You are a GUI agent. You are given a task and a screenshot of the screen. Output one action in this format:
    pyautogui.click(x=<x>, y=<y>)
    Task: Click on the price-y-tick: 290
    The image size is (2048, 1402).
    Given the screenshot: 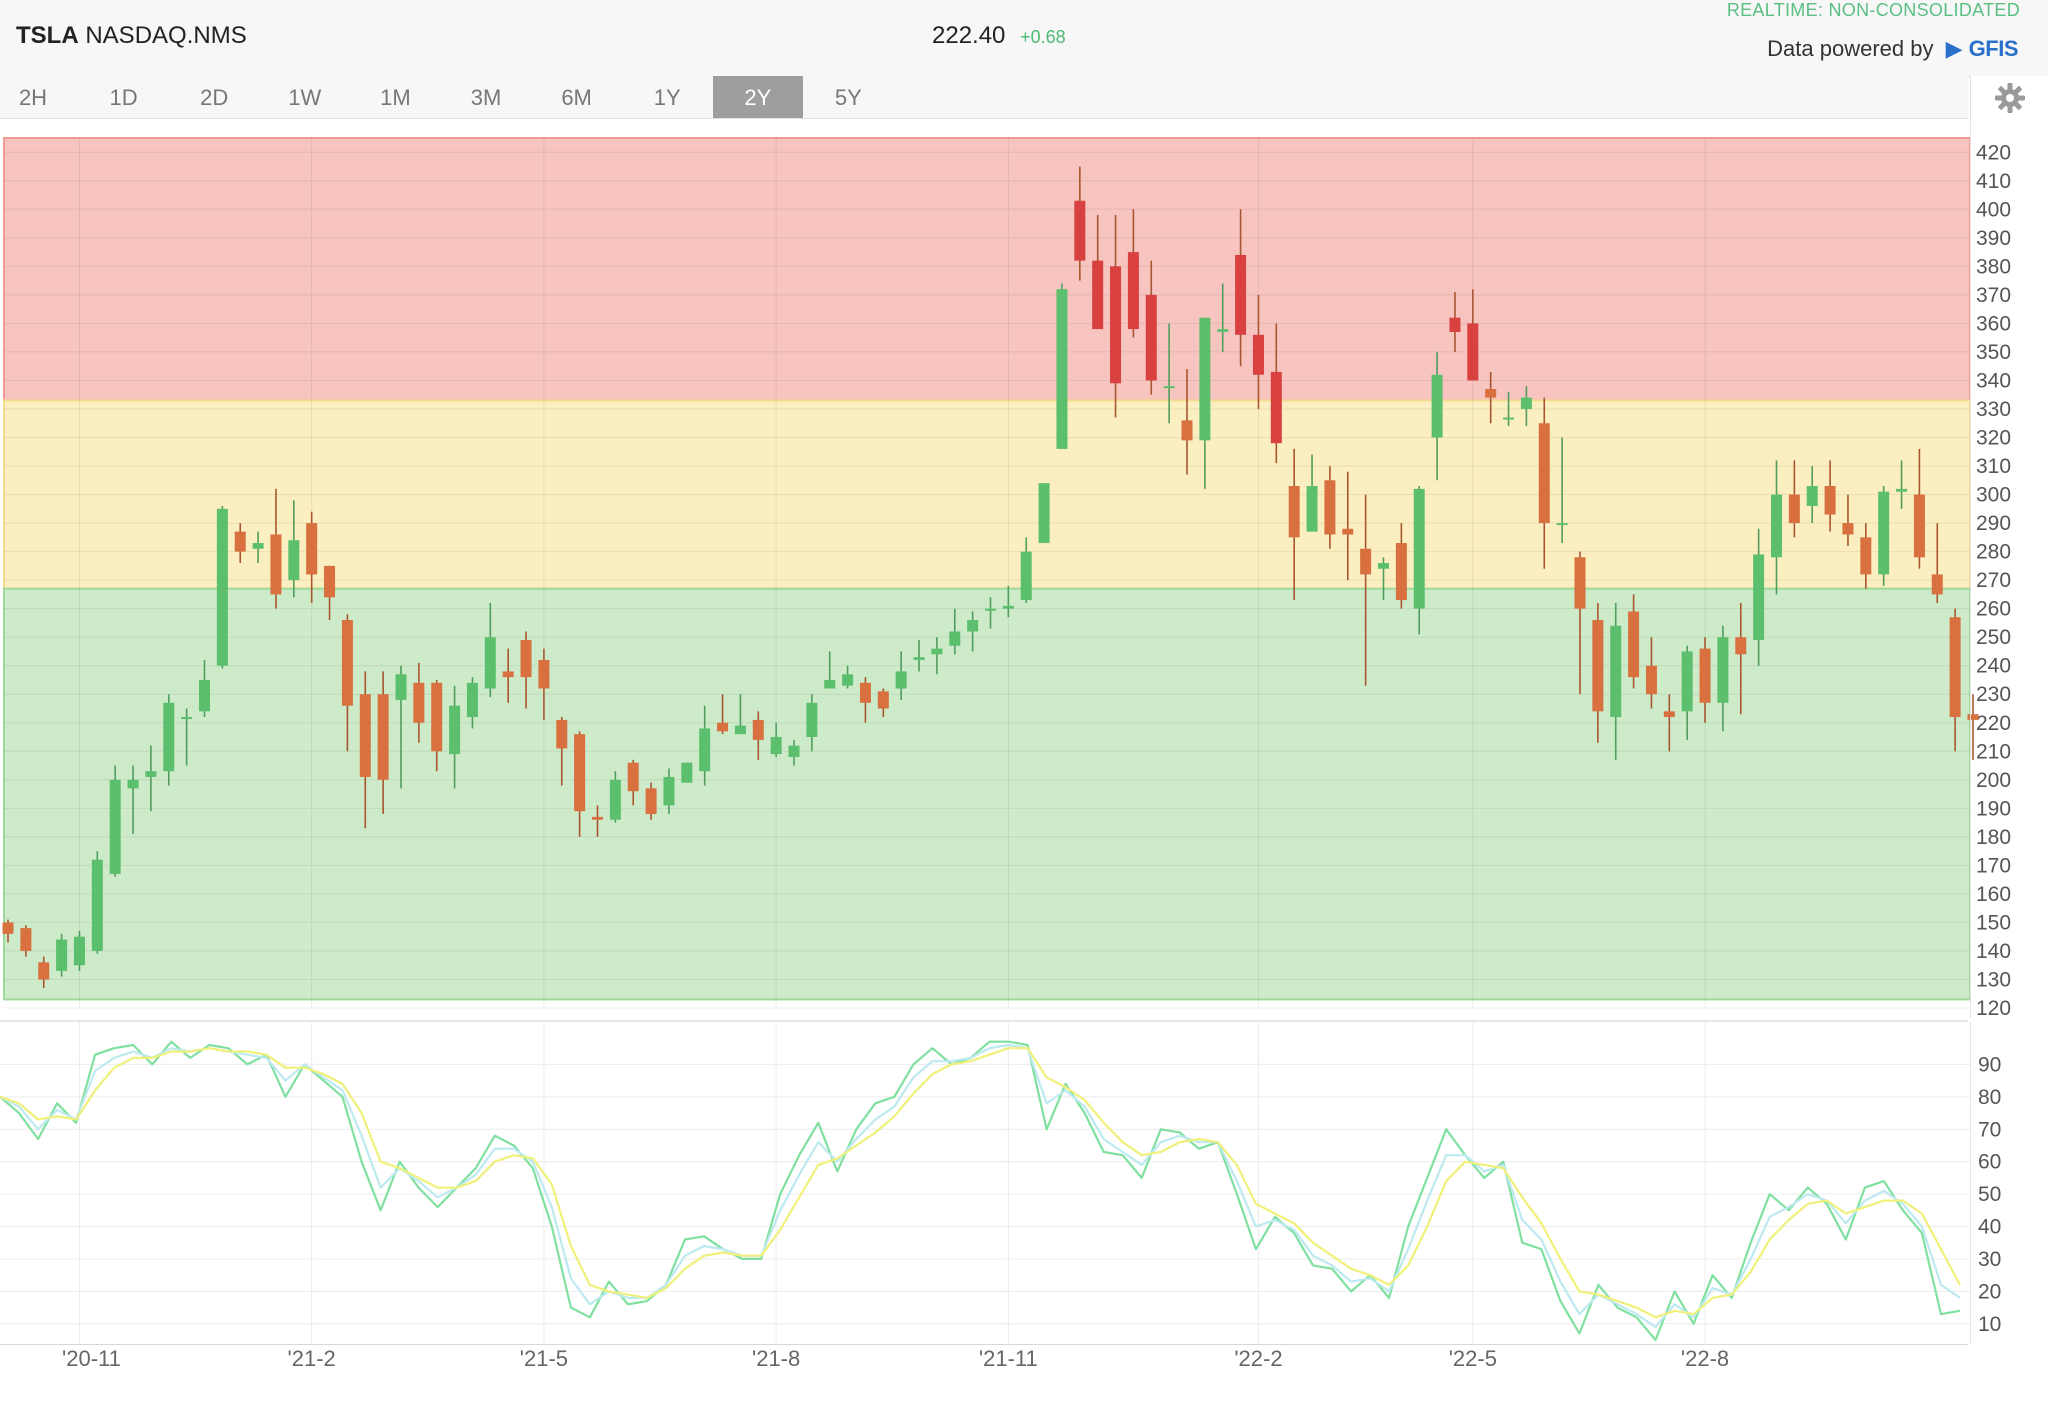 What is the action you would take?
    pyautogui.click(x=1993, y=523)
    